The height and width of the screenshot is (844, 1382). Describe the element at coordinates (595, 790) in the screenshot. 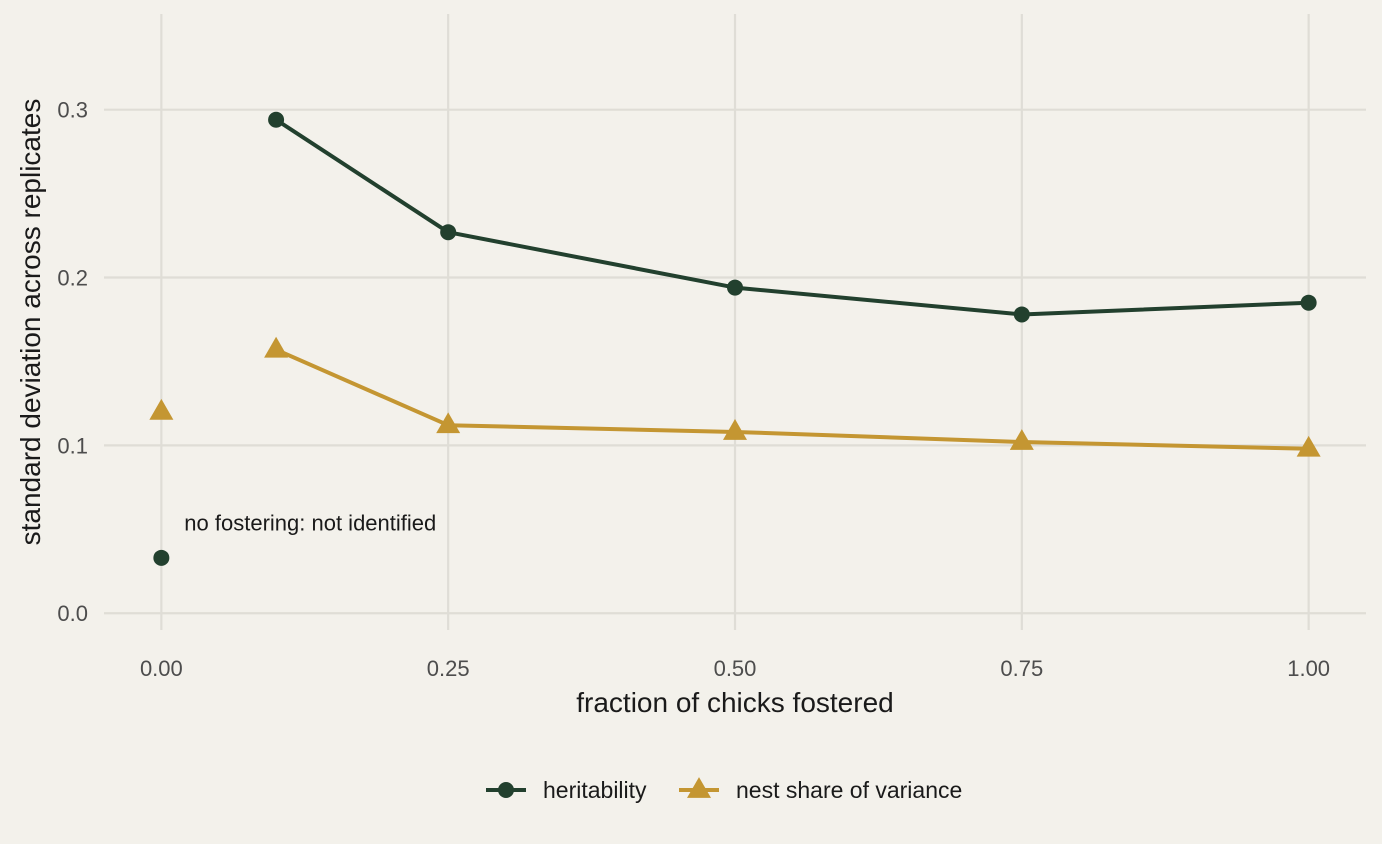

I see `legend-label-heritability: heritability` at that location.